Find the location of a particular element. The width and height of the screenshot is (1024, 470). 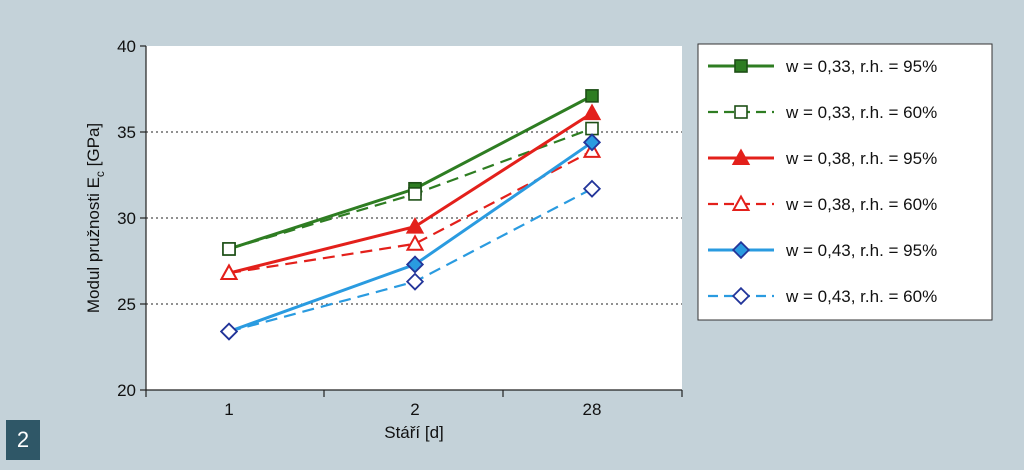

legend-label: w = 0,38, r.h. = 95% is located at coordinates (861, 158).